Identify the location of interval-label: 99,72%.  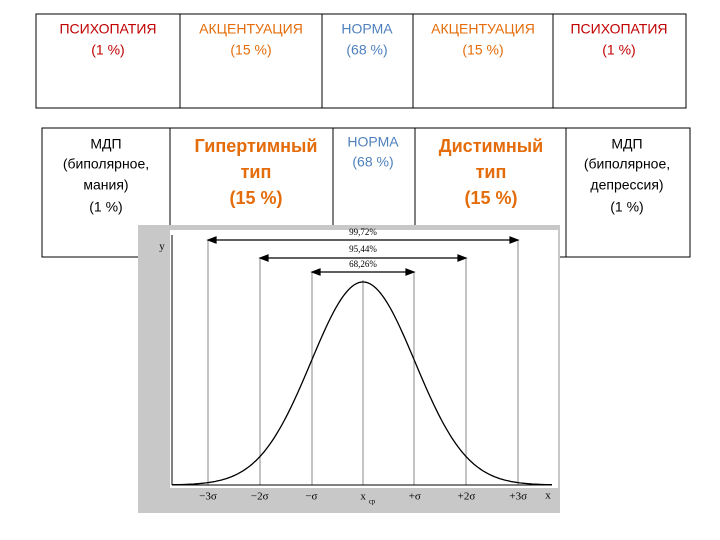
(363, 232).